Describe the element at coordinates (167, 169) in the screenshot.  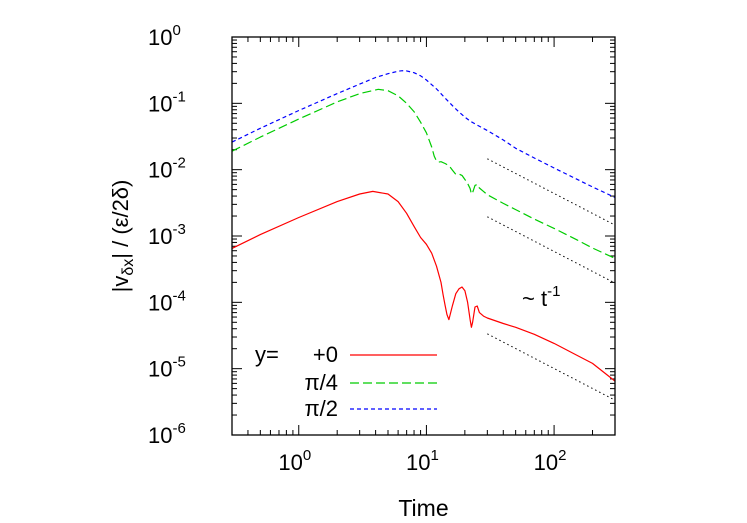
I see `y-tick-label: 10⁻²` at that location.